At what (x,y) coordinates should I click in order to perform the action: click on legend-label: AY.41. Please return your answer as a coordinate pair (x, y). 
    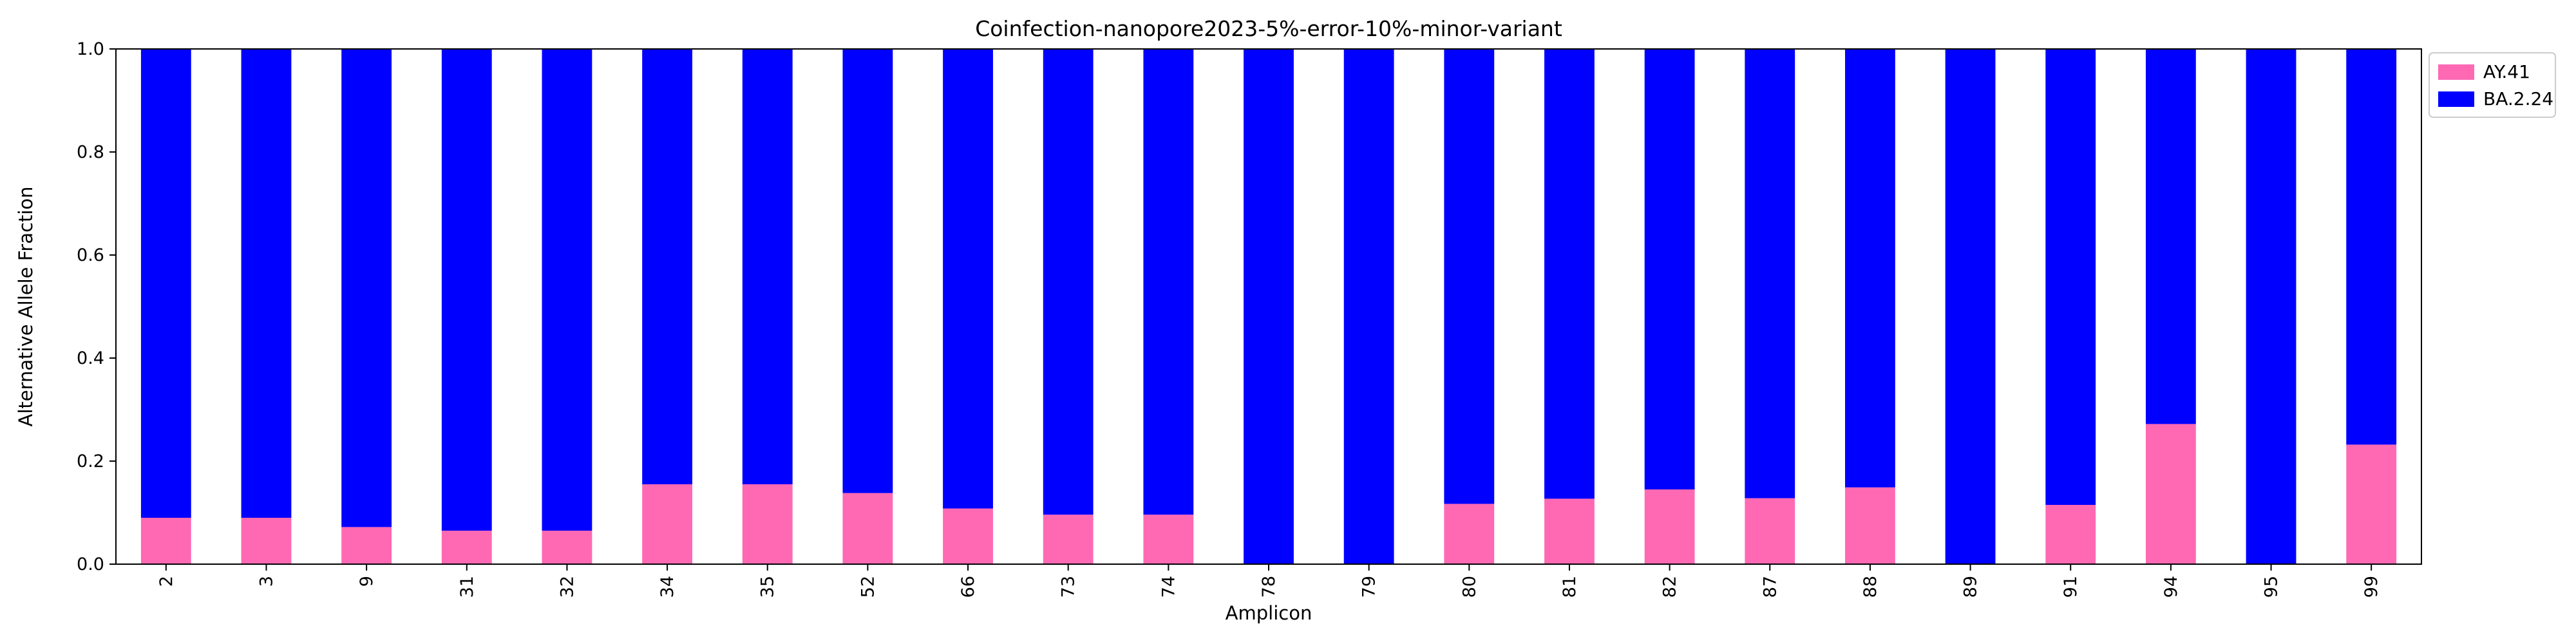
    Looking at the image, I should click on (2506, 71).